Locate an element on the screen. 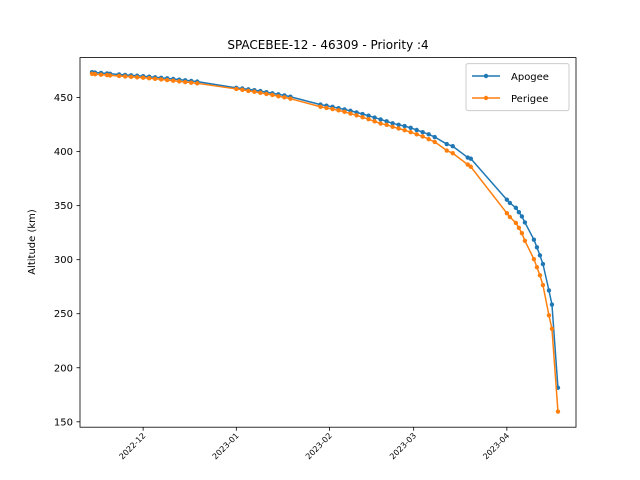 The image size is (640, 480). y-tick-label: 450 is located at coordinates (63, 98).